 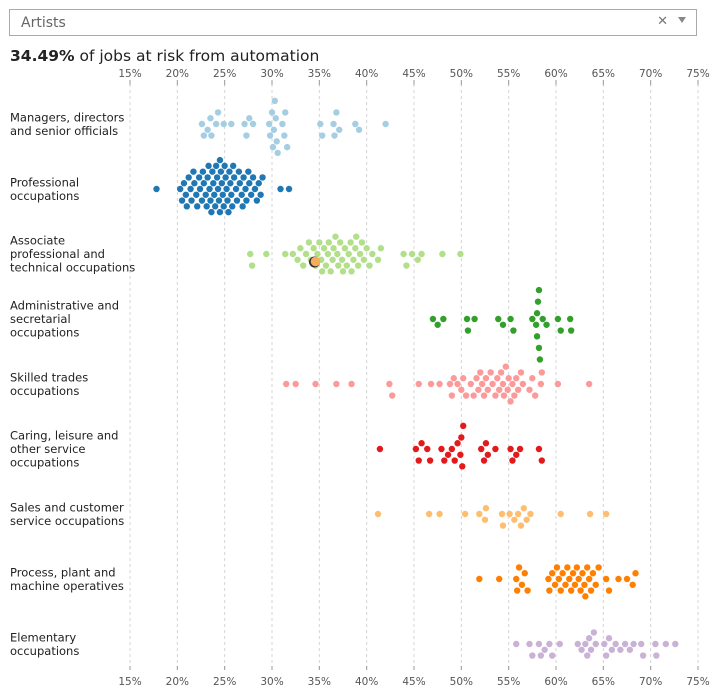 What do you see at coordinates (366, 74) in the screenshot?
I see `x-tick-label-top: 40%` at bounding box center [366, 74].